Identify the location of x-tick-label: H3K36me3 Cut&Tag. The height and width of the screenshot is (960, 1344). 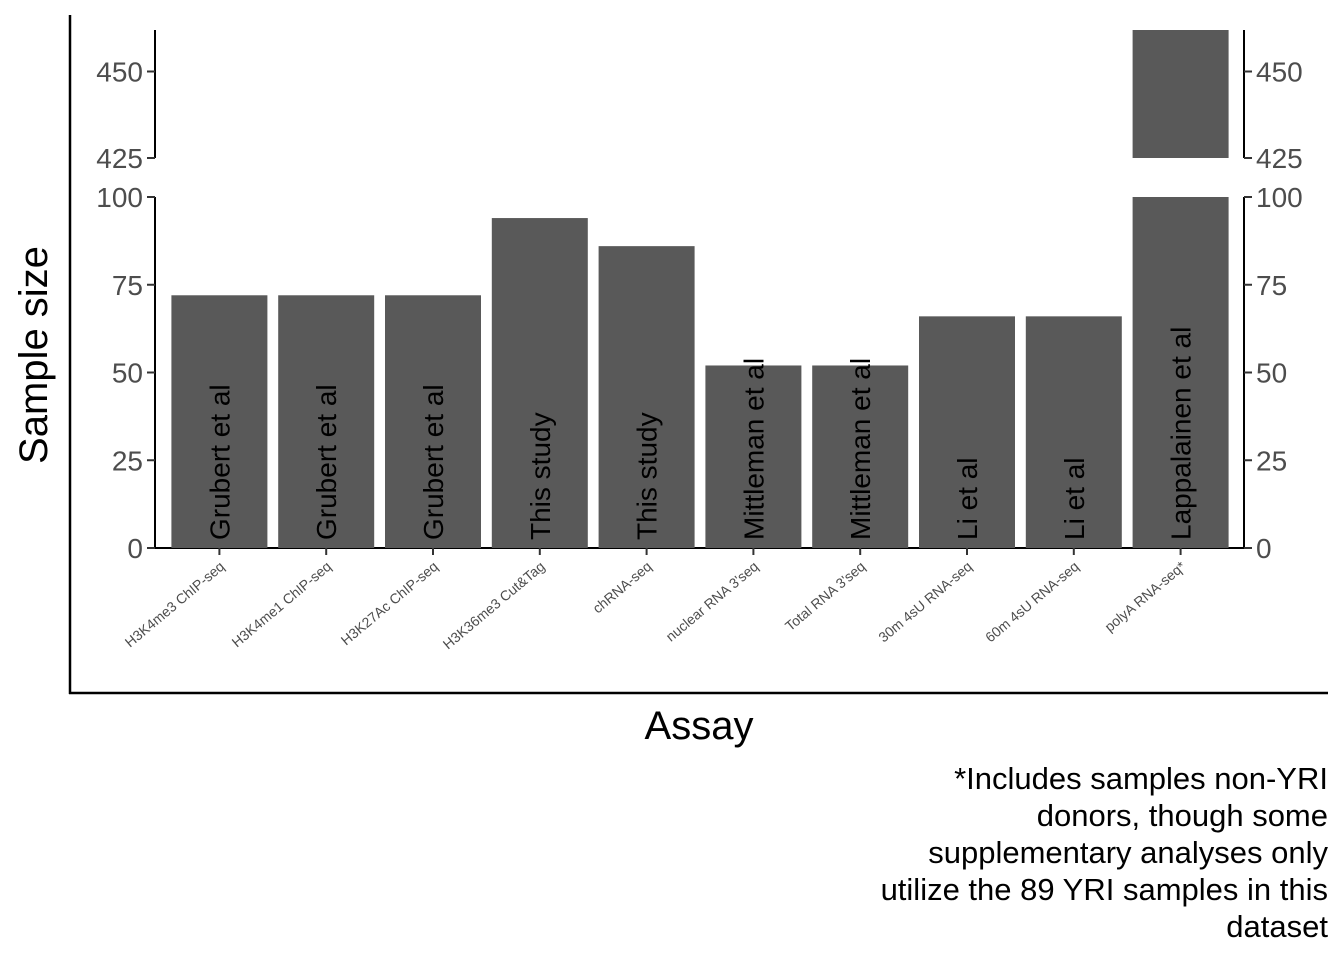
(494, 605).